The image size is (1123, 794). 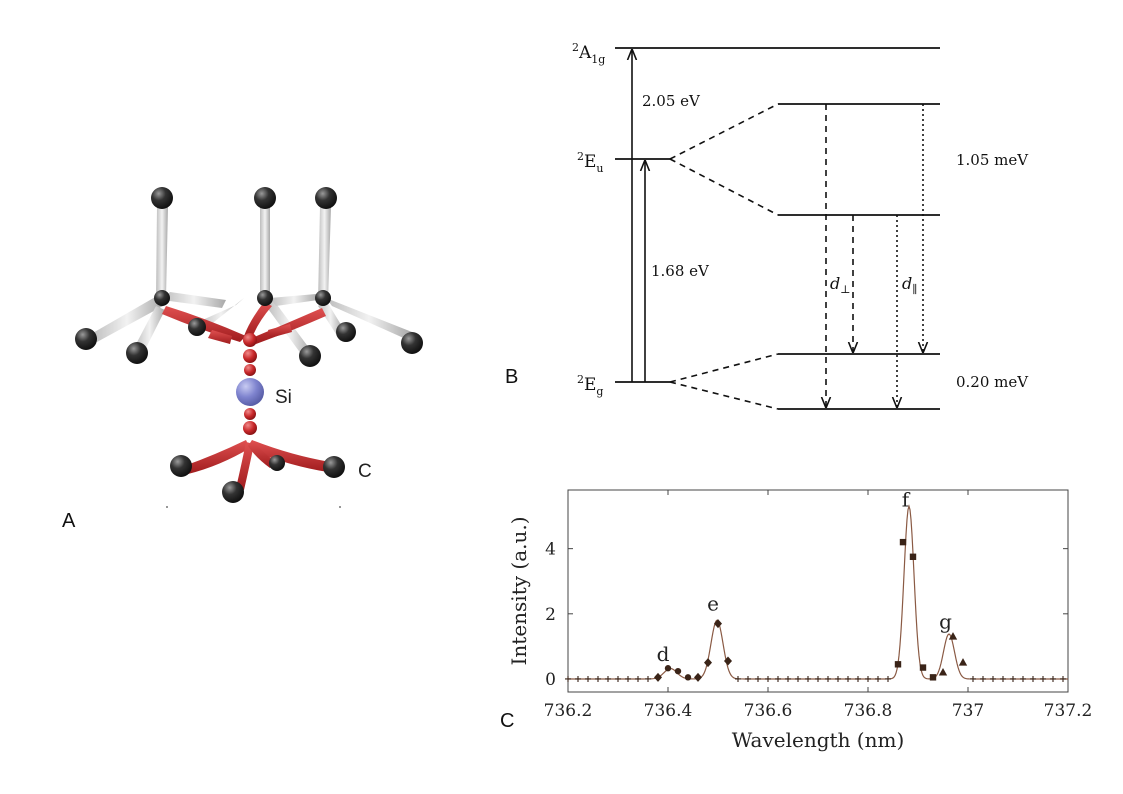 I want to click on x-tick-label: 736.2, so click(x=568, y=711).